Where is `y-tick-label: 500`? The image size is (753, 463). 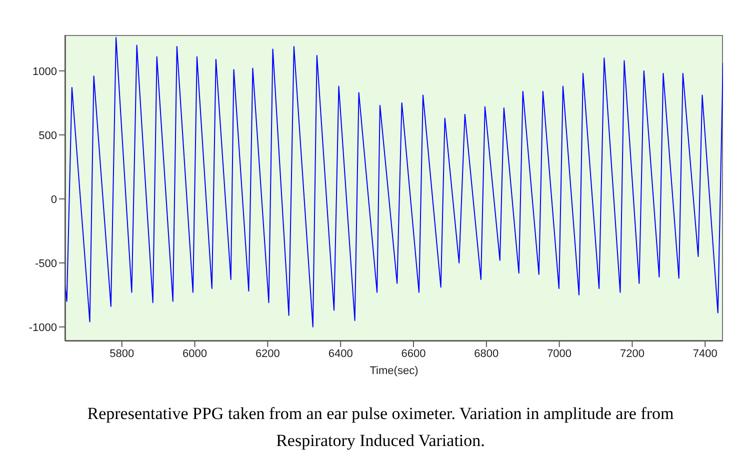
y-tick-label: 500 is located at coordinates (47, 136).